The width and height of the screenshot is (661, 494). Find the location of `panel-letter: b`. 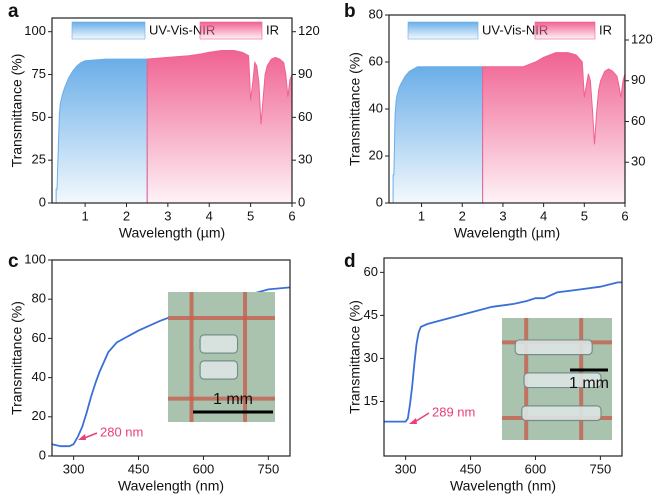

panel-letter: b is located at coordinates (350, 11).